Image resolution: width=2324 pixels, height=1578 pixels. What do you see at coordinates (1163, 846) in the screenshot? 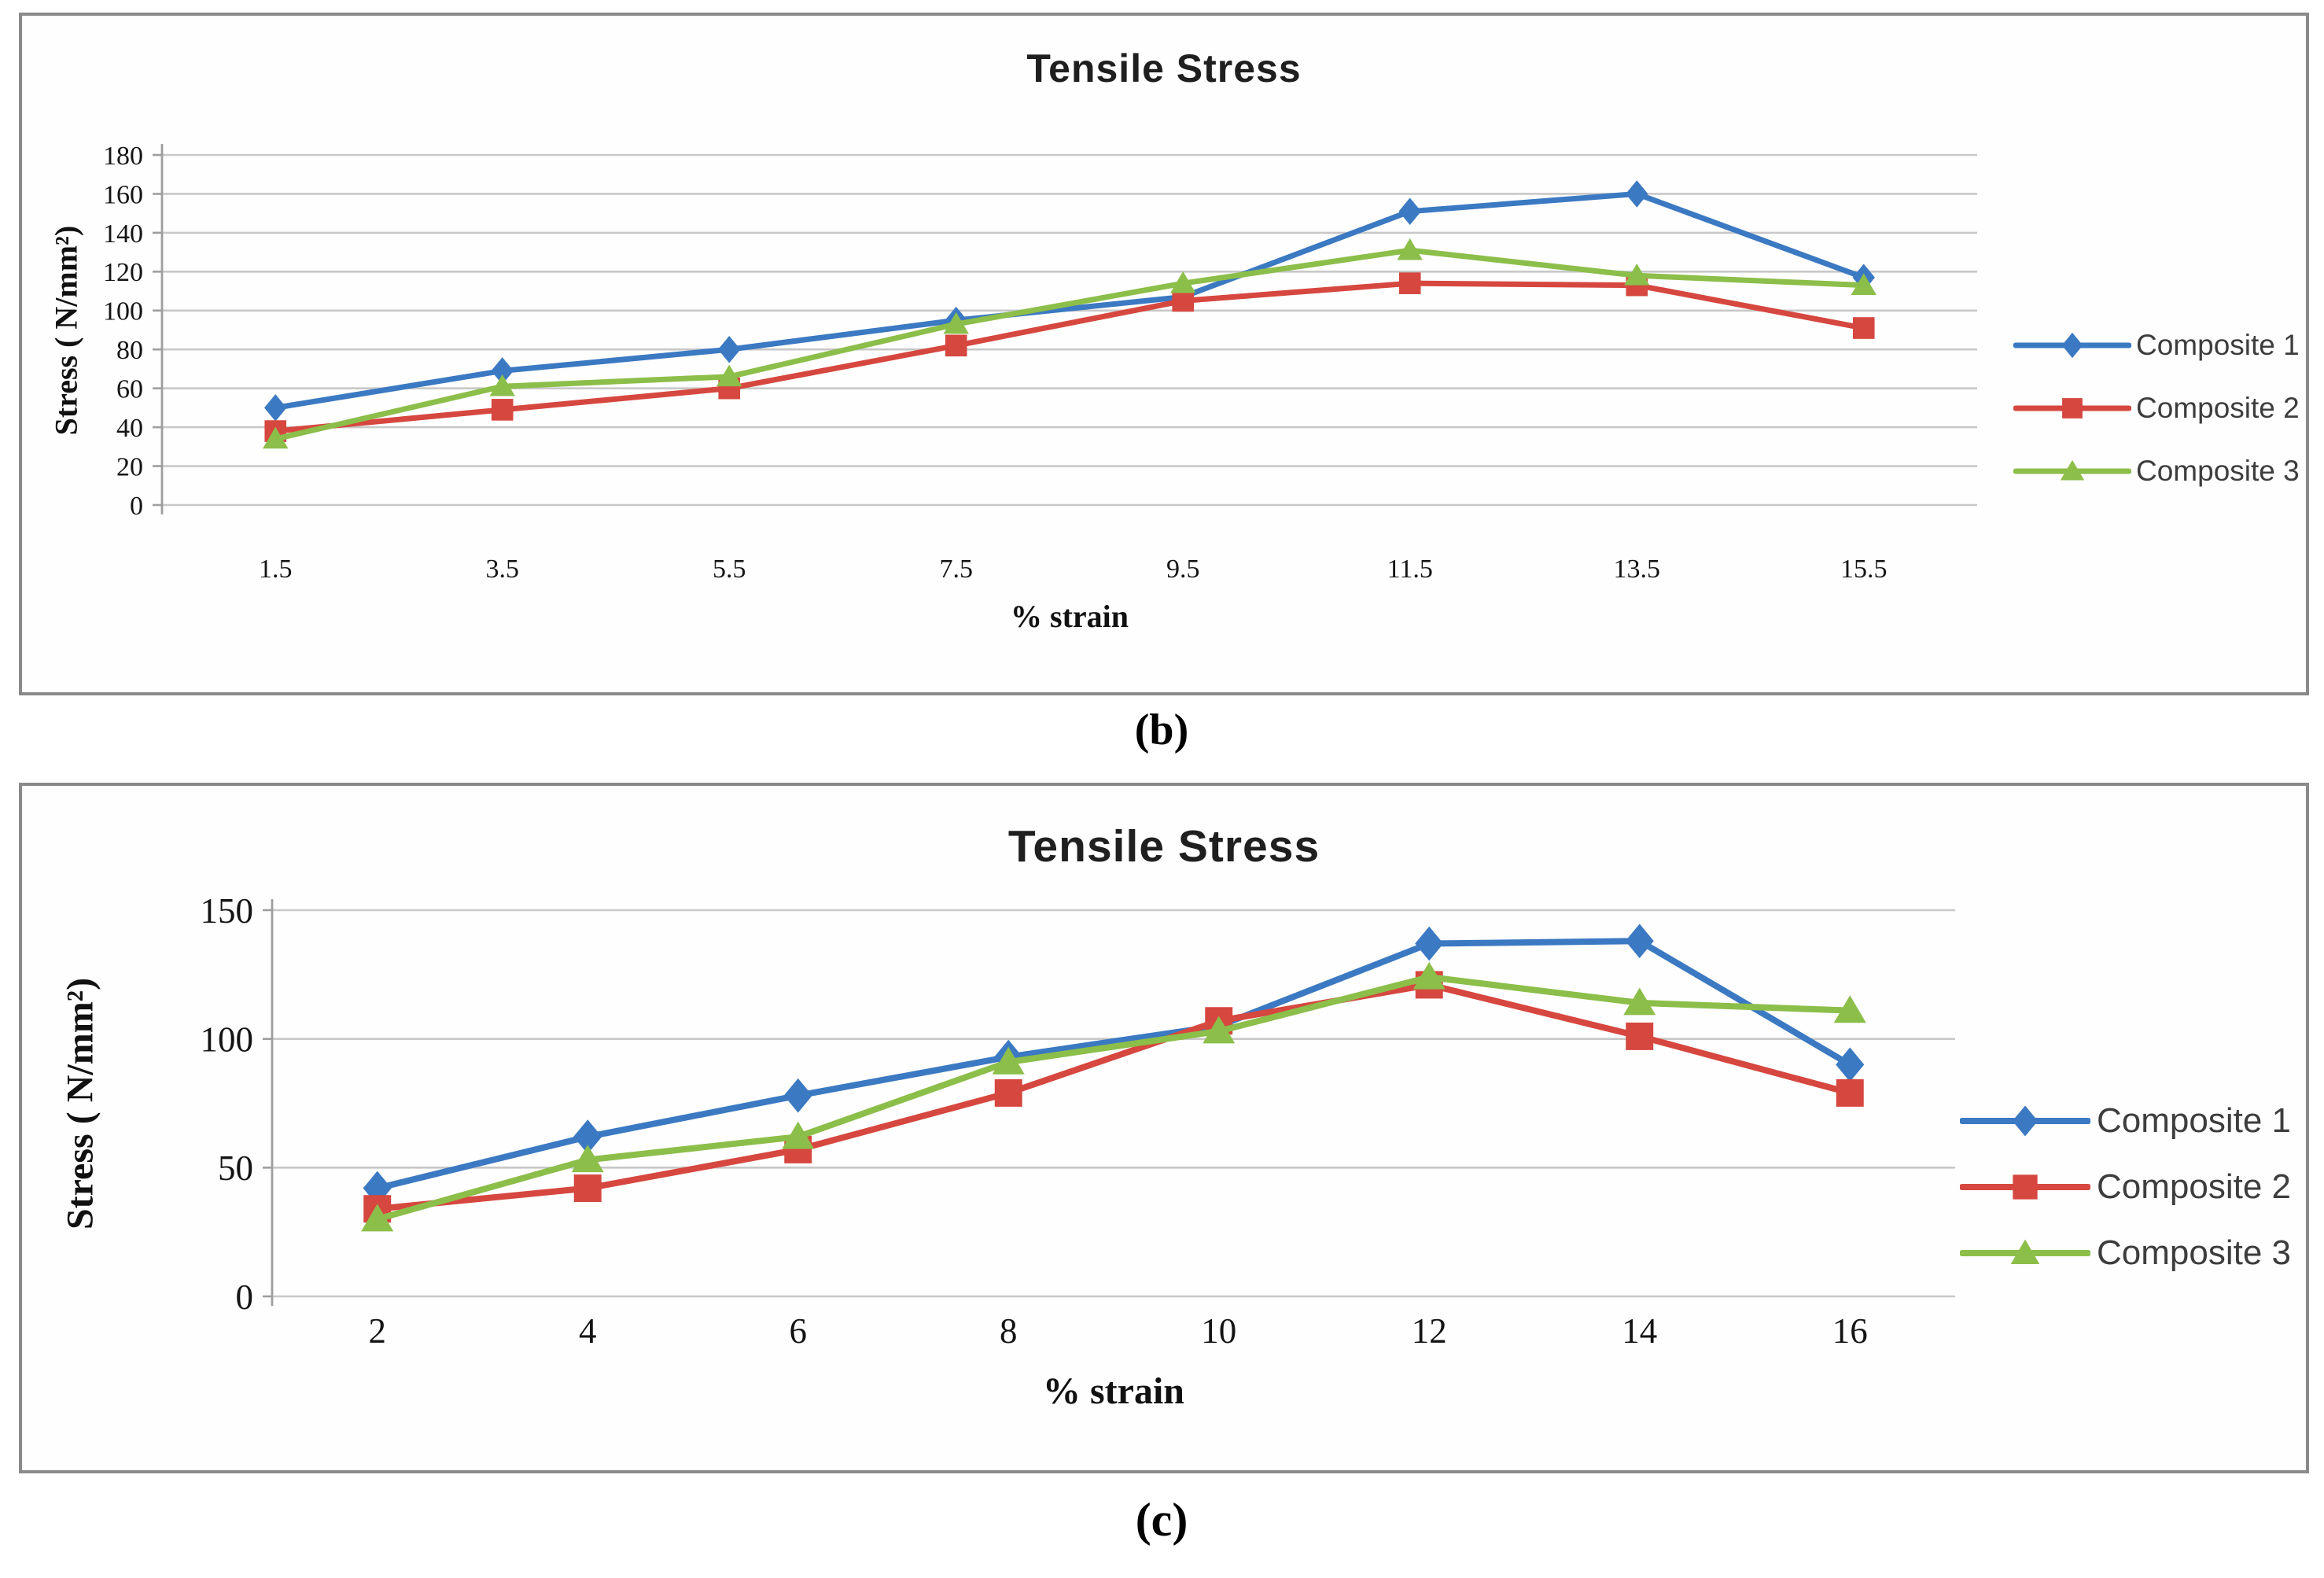
I see `chart-title: Tensile Stress` at bounding box center [1163, 846].